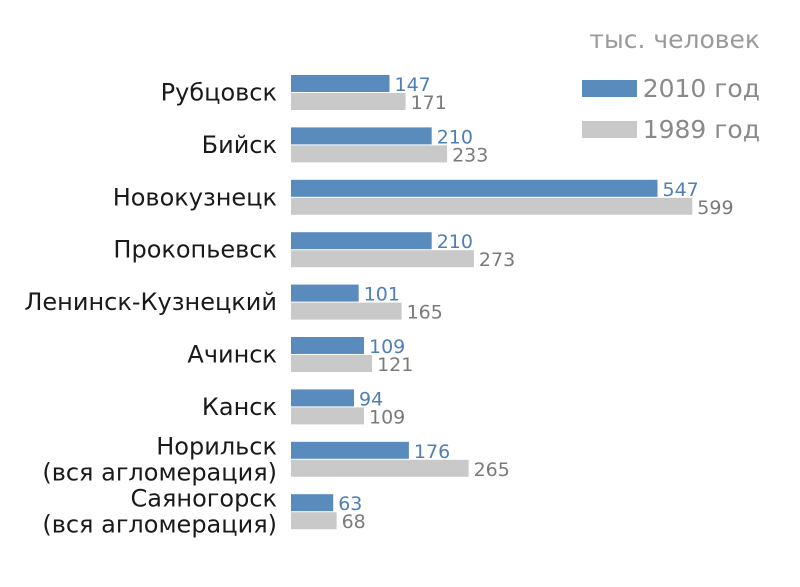  I want to click on value-label-1989: 265, so click(492, 470).